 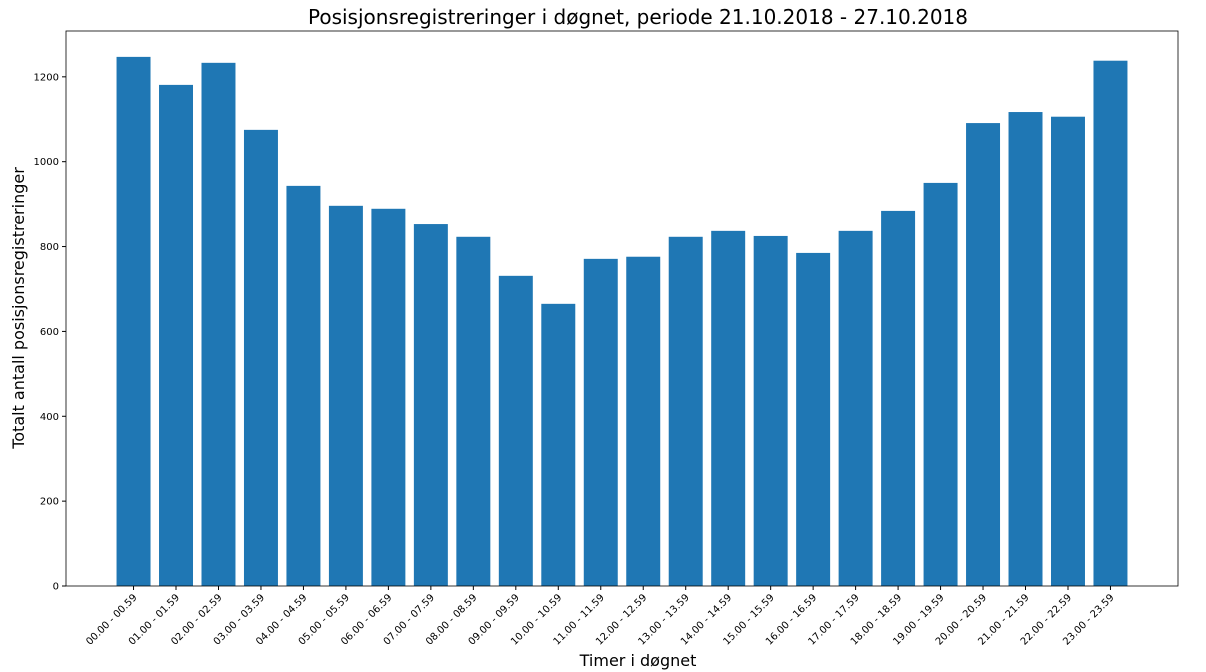 I want to click on y-tick-label: 600, so click(x=49, y=332).